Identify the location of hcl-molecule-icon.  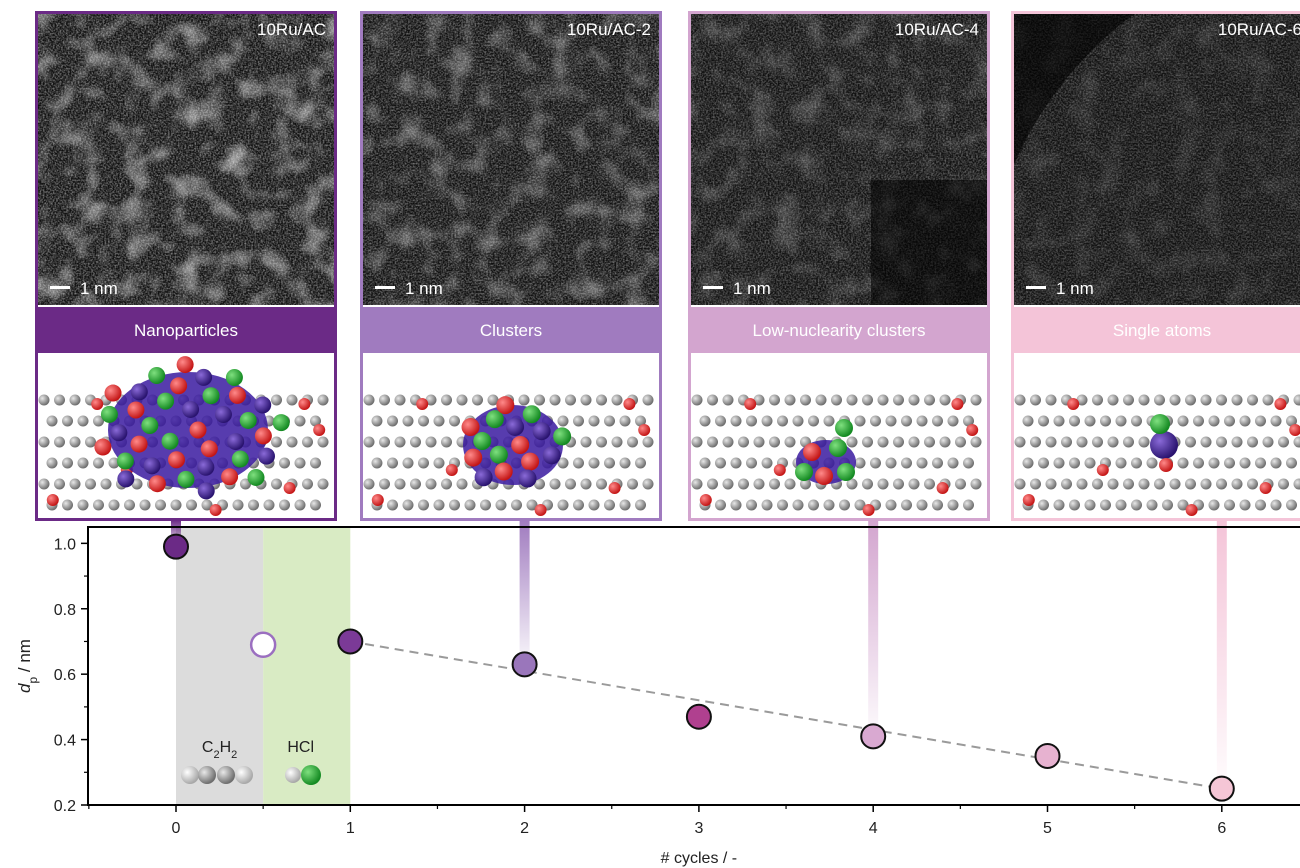
(303, 775).